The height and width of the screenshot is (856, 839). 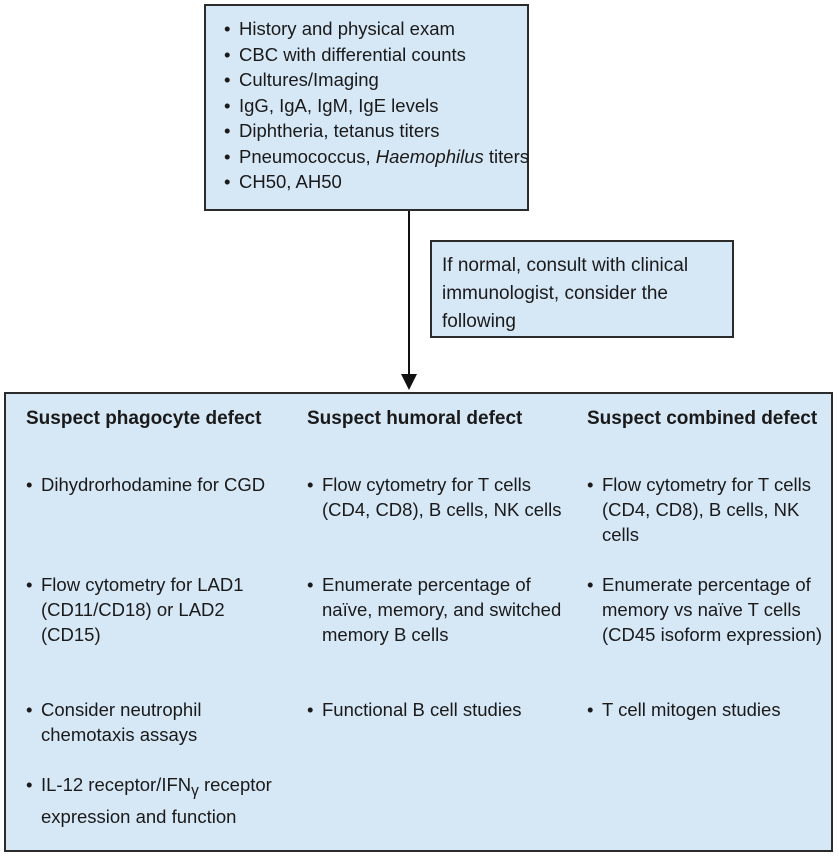 What do you see at coordinates (707, 709) in the screenshot?
I see `test-item: T cell mitogen studies` at bounding box center [707, 709].